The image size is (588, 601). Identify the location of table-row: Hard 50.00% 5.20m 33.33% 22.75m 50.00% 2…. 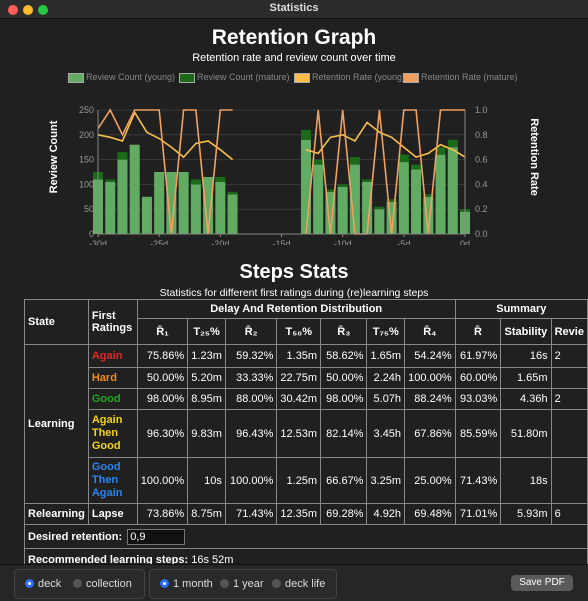
(306, 378).